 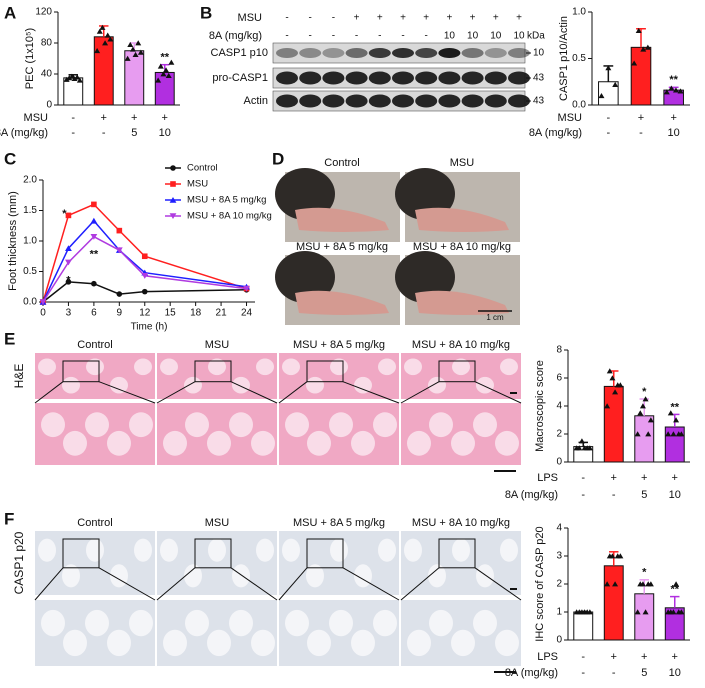 I want to click on y-tick-label: 1, so click(x=559, y=612).